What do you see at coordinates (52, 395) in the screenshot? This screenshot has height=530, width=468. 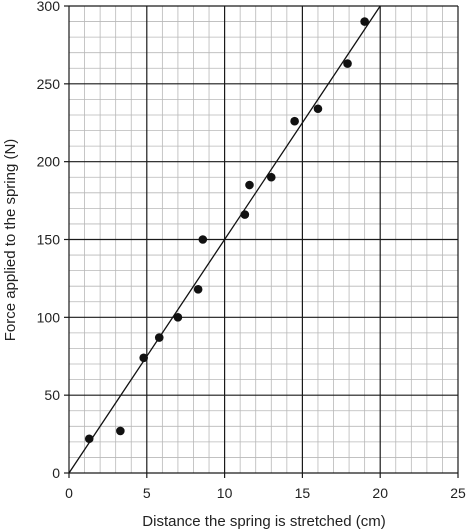 I see `y-tick-label: 50` at bounding box center [52, 395].